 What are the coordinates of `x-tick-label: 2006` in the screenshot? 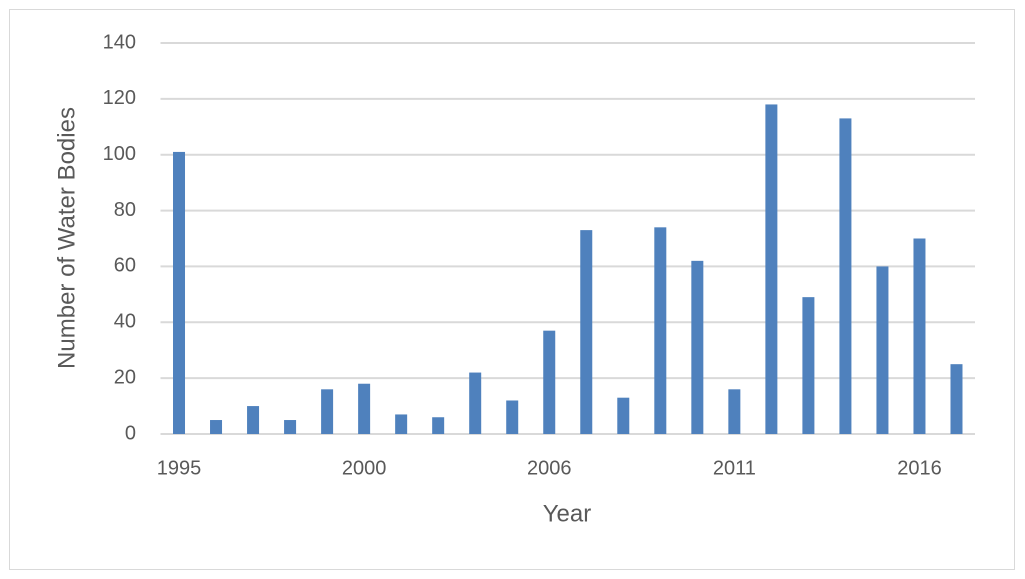 It's located at (549, 468).